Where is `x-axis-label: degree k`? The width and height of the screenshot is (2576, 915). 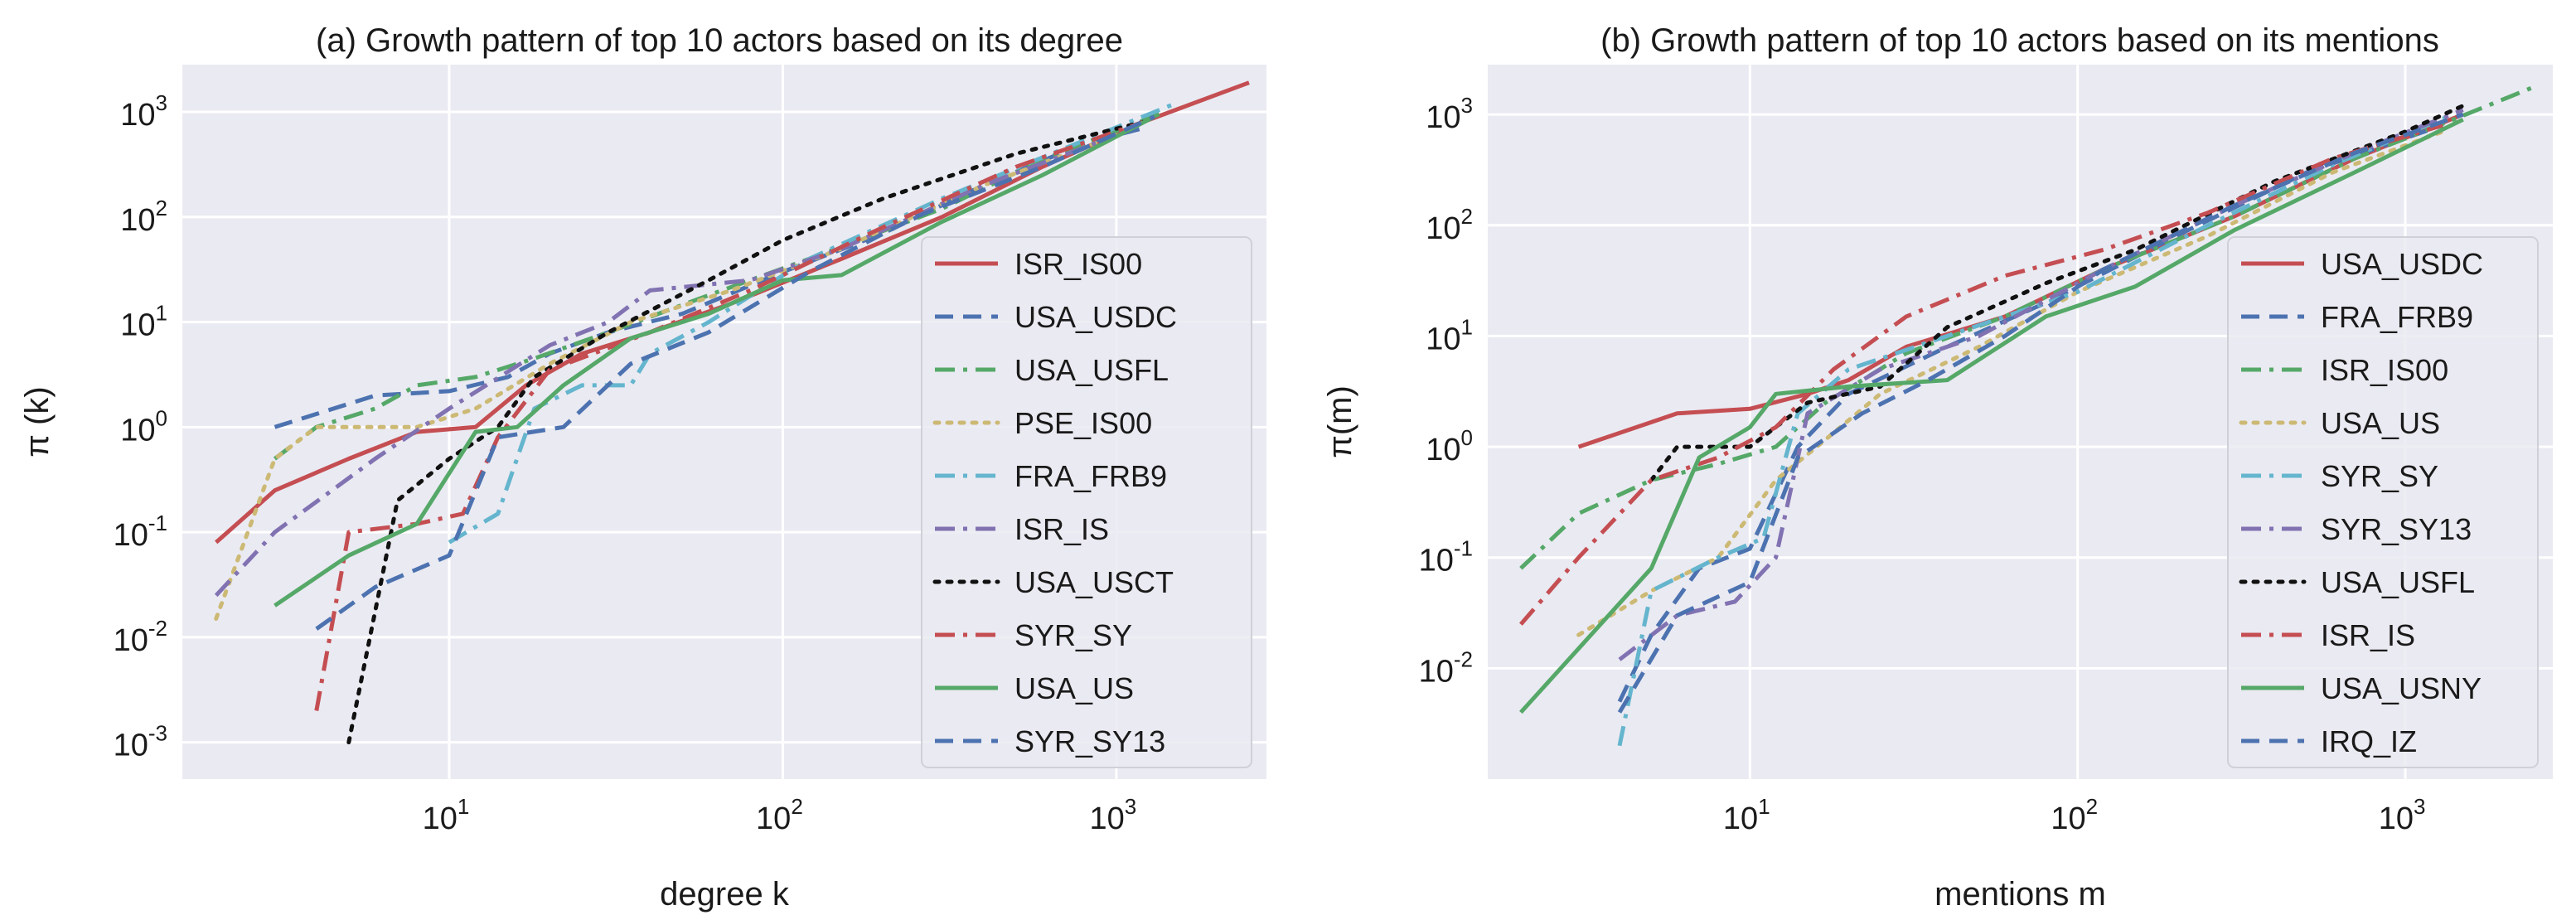 x-axis-label: degree k is located at coordinates (725, 895).